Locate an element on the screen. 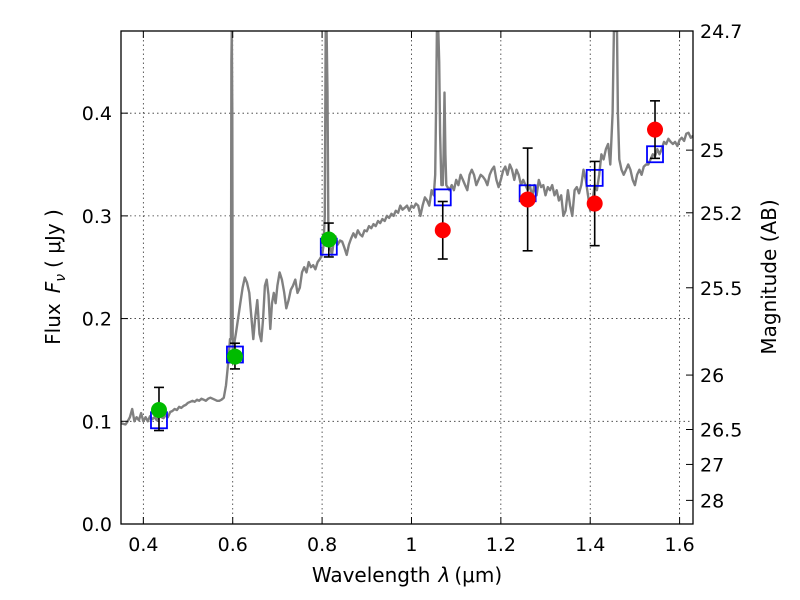  y2-tick-label: 24.7 is located at coordinates (721, 32).